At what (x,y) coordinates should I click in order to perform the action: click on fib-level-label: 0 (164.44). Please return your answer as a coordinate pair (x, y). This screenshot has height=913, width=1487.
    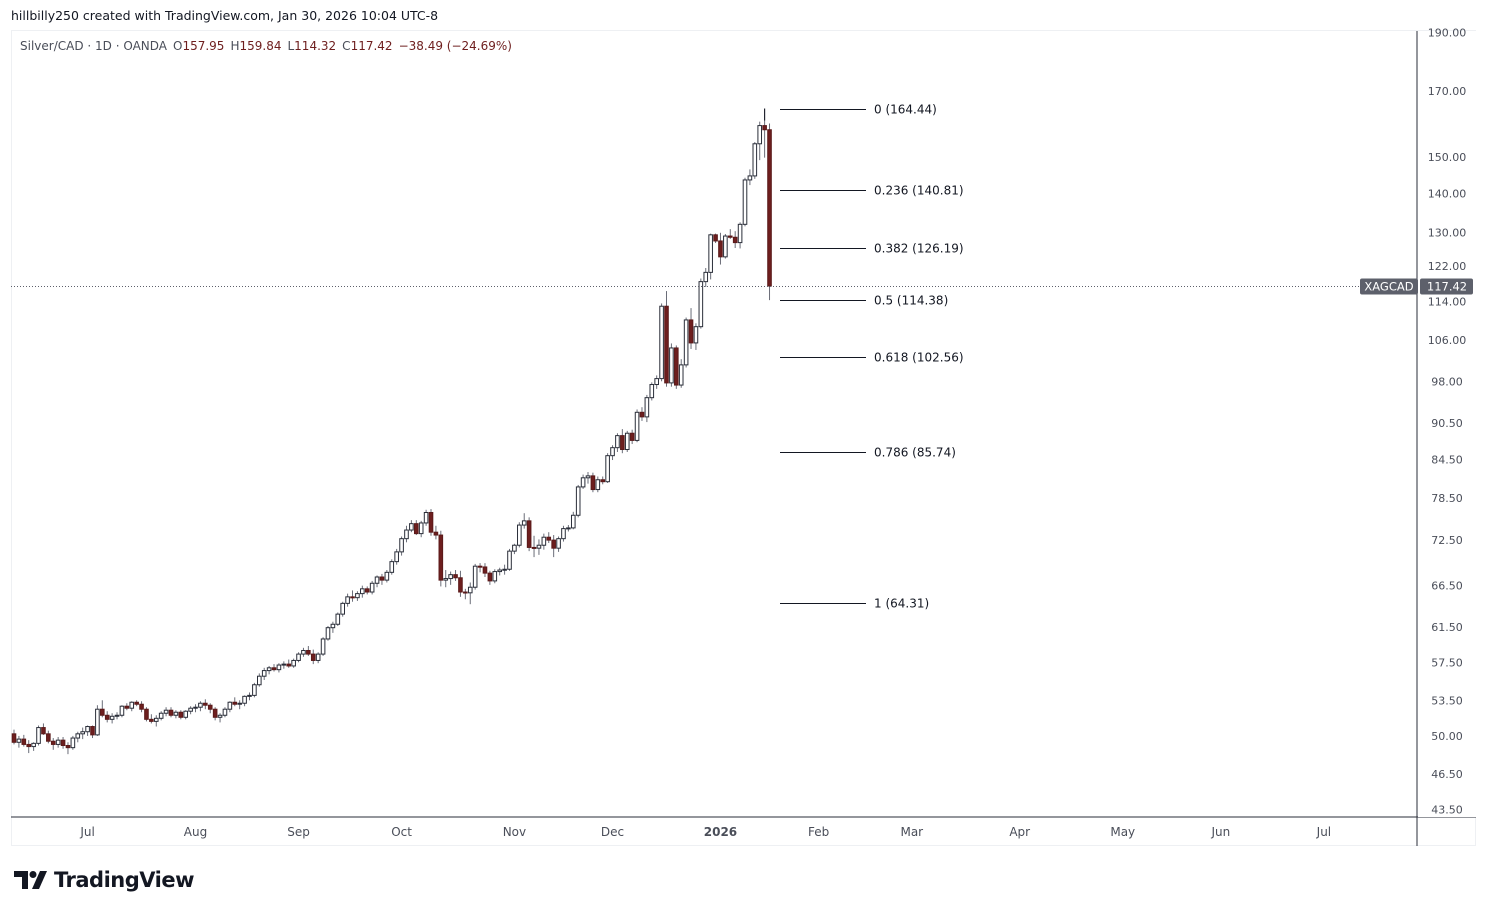
    Looking at the image, I should click on (905, 110).